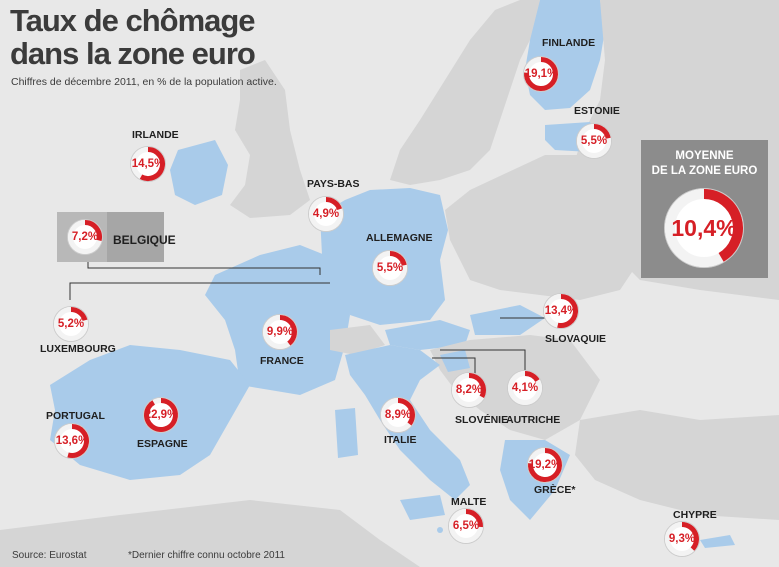 The width and height of the screenshot is (779, 567). I want to click on country-label-grece: GRÈCE*, so click(555, 490).